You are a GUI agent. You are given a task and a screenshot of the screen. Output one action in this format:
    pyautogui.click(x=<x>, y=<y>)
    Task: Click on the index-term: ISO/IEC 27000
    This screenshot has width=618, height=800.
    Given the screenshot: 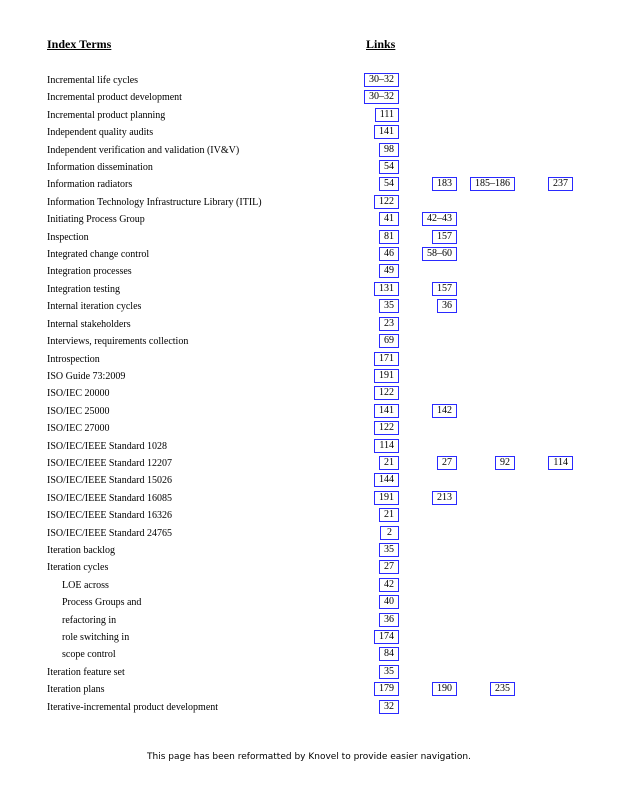 What is the action you would take?
    pyautogui.click(x=78, y=429)
    